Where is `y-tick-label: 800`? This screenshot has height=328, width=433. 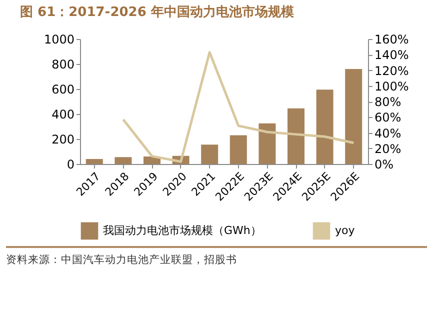 y-tick-label: 800 is located at coordinates (63, 65).